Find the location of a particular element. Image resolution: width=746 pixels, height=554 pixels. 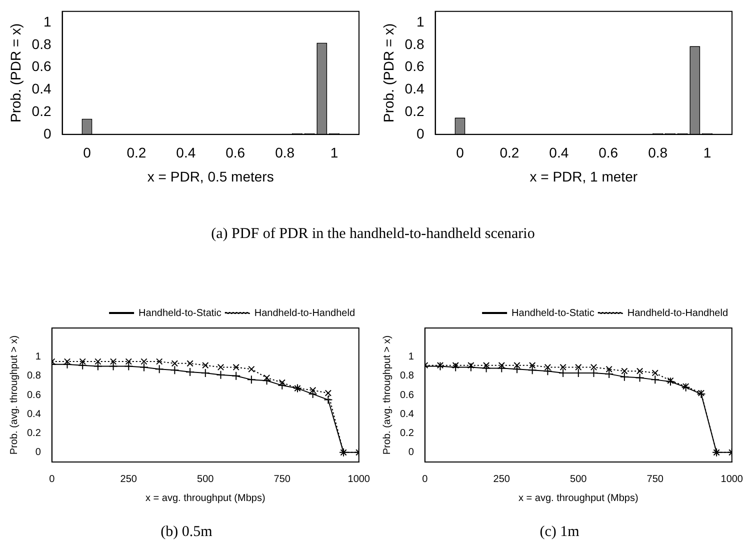

text: (a) PDF of PDR in the handheld-to-handheld scenario is located at coordinates (373, 234).